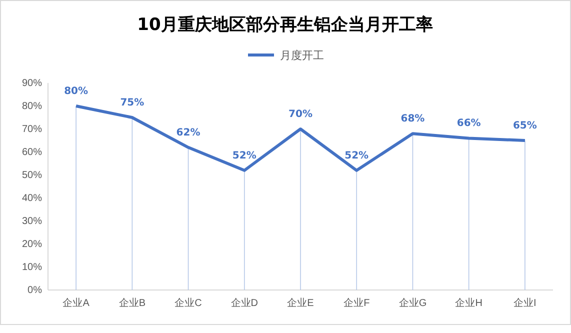 The height and width of the screenshot is (333, 571). What do you see at coordinates (32, 106) in the screenshot?
I see `y-tick-label: 80%` at bounding box center [32, 106].